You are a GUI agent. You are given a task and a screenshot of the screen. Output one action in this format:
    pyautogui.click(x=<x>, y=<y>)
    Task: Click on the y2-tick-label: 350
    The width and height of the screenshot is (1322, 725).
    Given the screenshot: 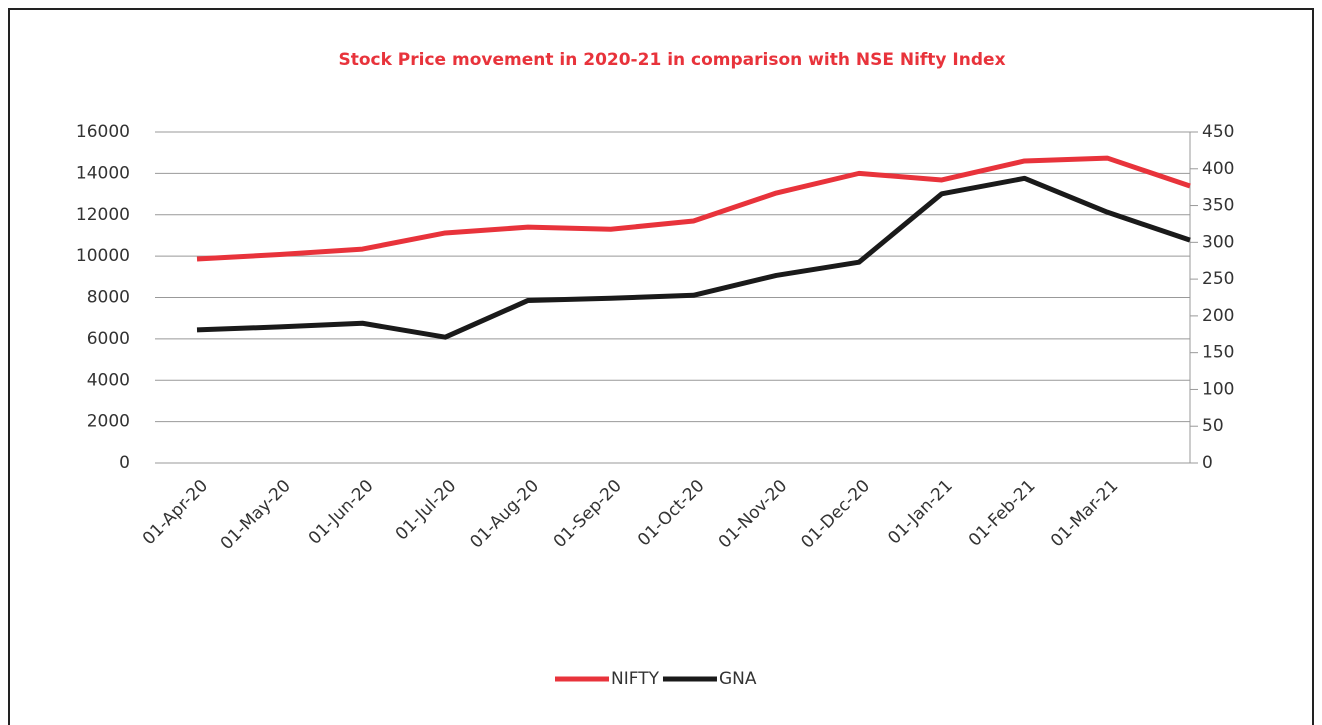 What is the action you would take?
    pyautogui.click(x=1218, y=206)
    